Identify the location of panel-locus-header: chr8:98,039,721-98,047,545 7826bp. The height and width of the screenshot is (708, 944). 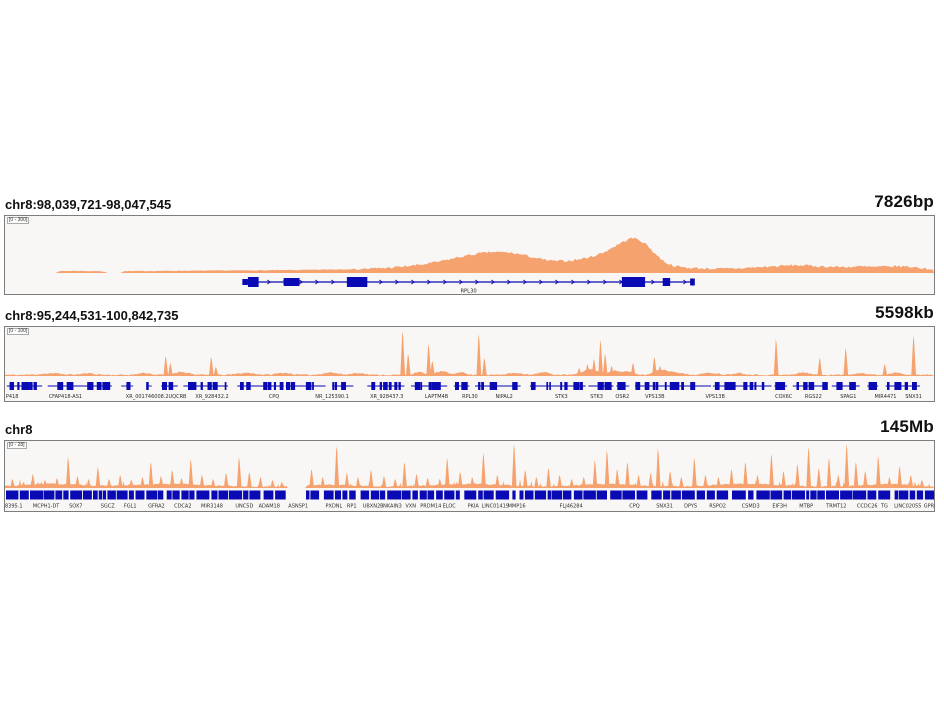
(469, 201).